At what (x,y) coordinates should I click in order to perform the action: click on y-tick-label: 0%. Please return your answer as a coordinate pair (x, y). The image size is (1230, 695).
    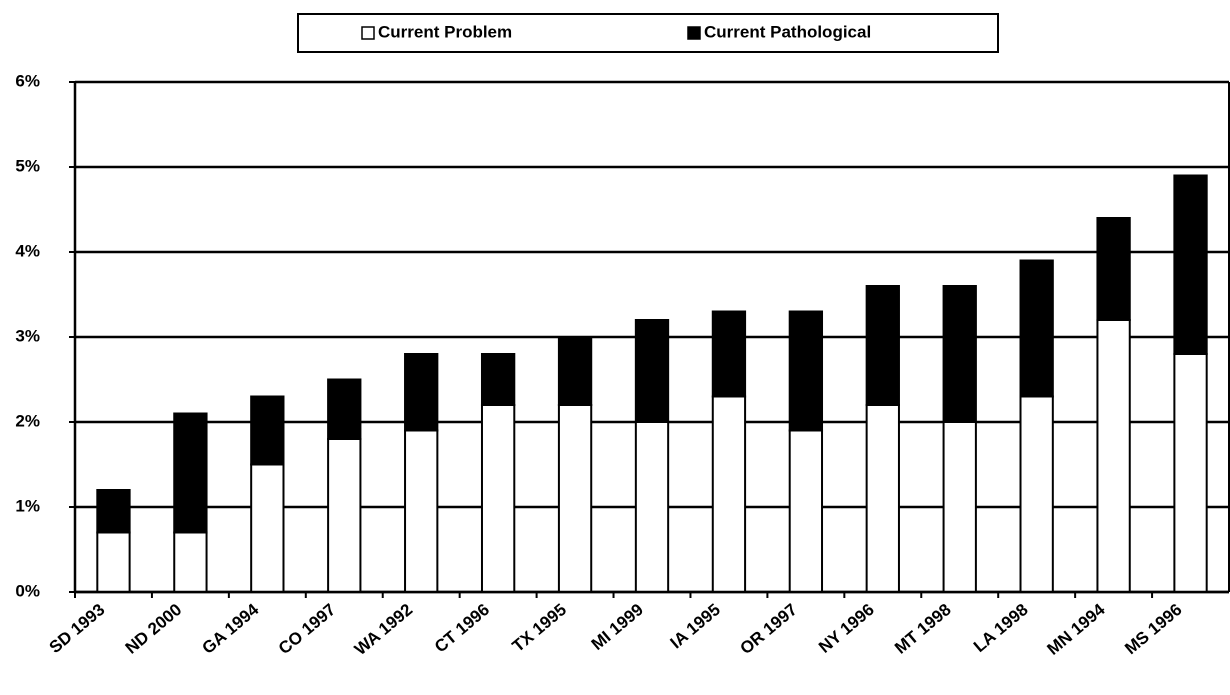
    Looking at the image, I should click on (27, 590).